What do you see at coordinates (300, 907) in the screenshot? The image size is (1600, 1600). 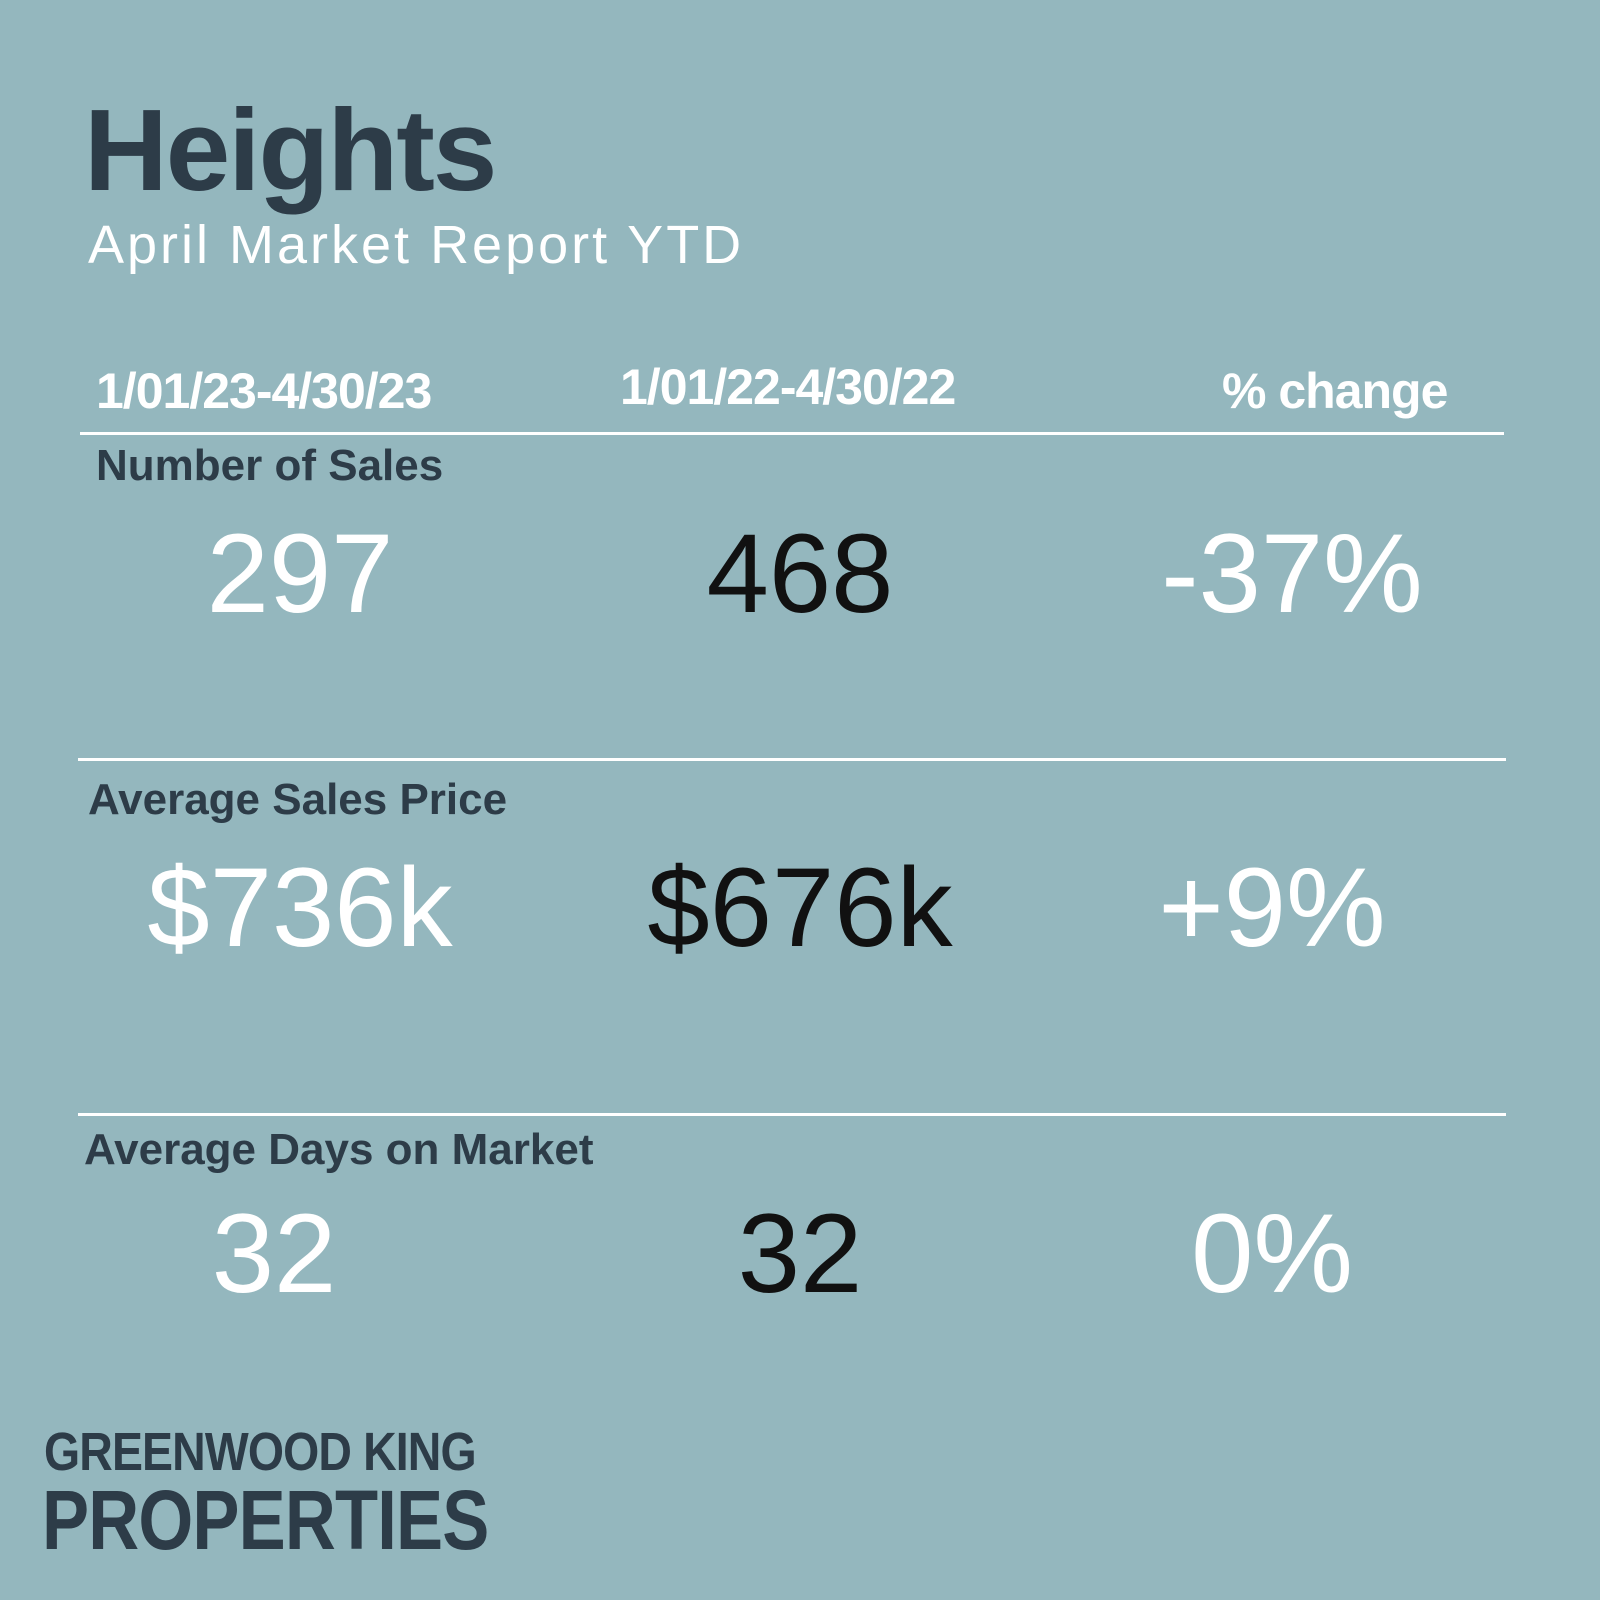 I see `average-sales-price-current: $736k` at bounding box center [300, 907].